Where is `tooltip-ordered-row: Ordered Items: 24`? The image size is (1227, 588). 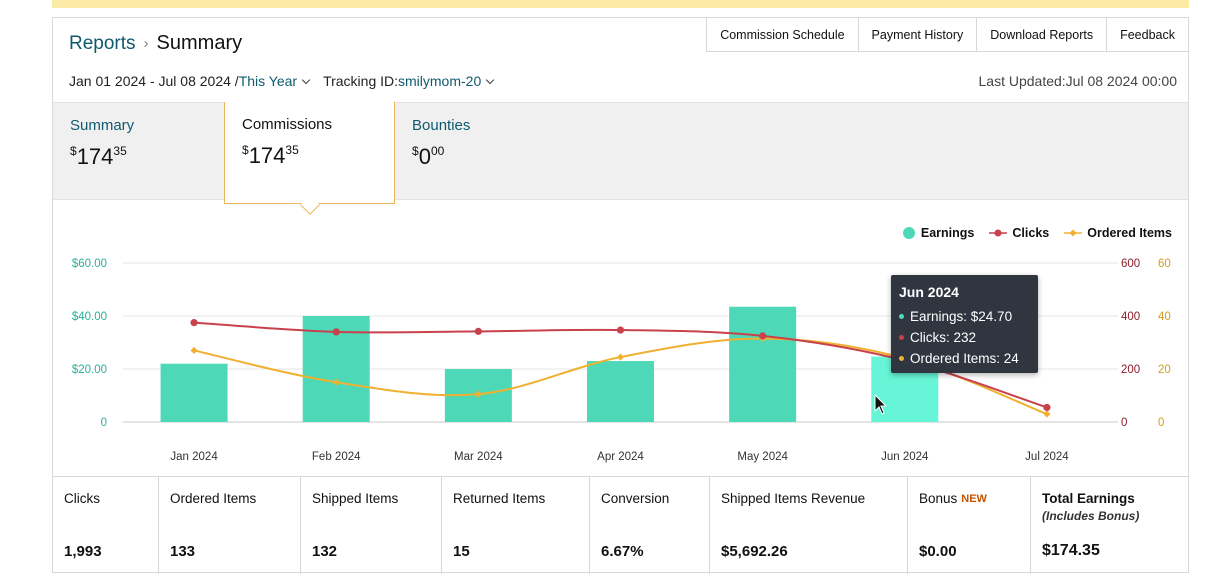
tooltip-ordered-row: Ordered Items: 24 is located at coordinates (964, 358).